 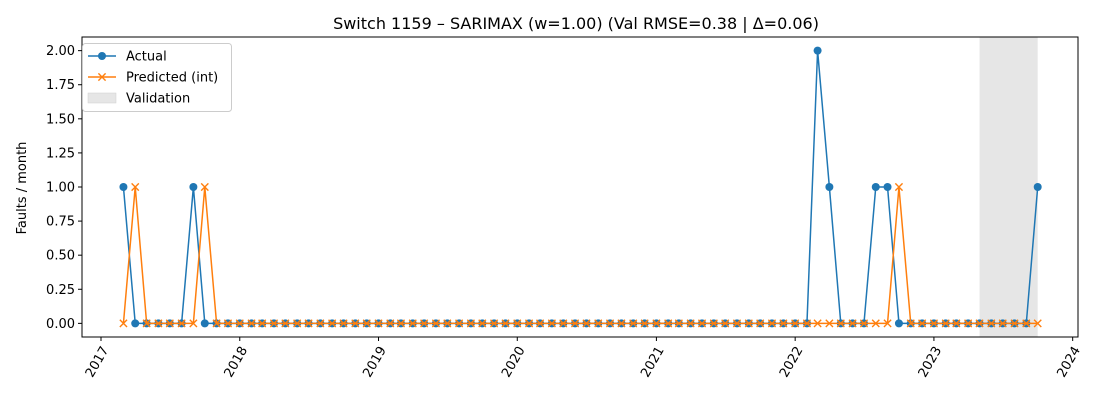 What do you see at coordinates (102, 56) in the screenshot?
I see `legend-marker` at bounding box center [102, 56].